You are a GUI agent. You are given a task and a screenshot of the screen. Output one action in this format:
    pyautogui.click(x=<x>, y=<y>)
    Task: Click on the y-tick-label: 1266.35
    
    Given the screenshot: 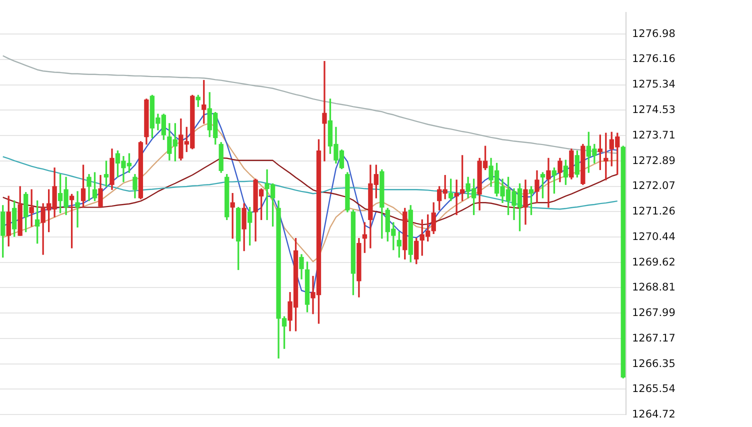 What is the action you would take?
    pyautogui.click(x=654, y=364)
    